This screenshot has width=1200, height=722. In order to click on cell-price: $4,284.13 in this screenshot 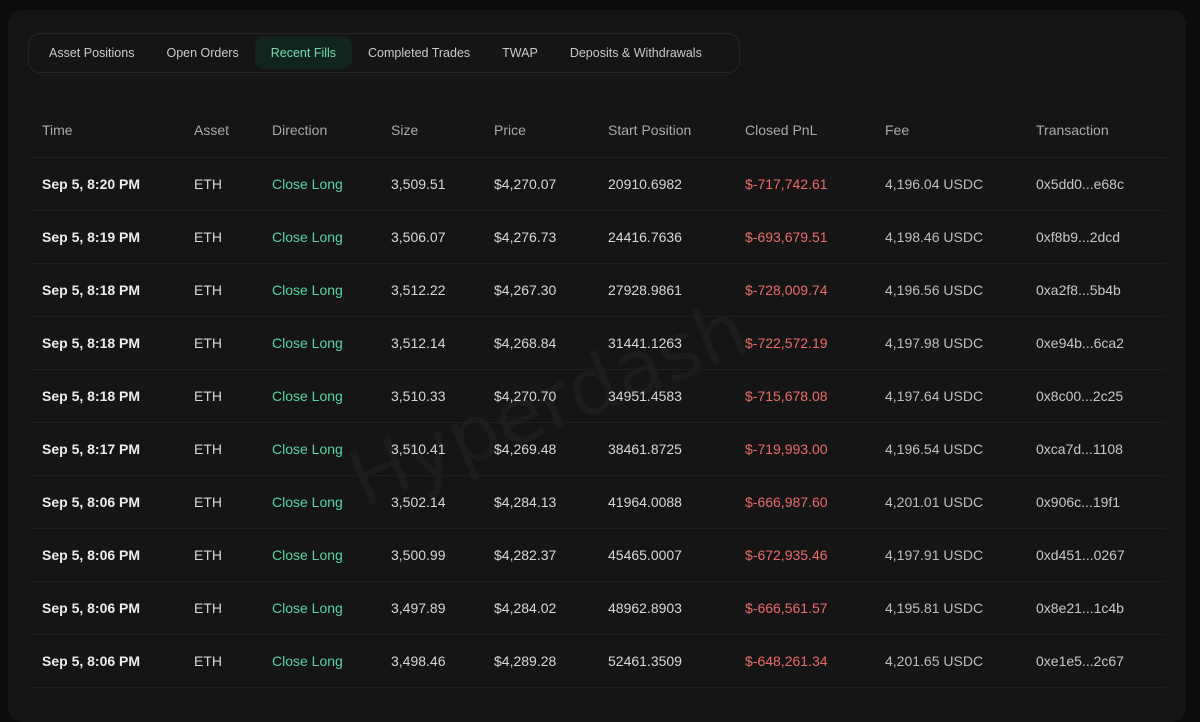, I will do `click(525, 502)`.